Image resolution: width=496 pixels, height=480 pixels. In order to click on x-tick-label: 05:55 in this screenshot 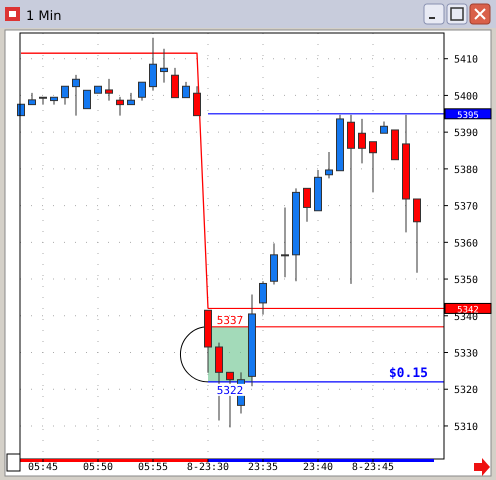, I will do `click(153, 467)`.